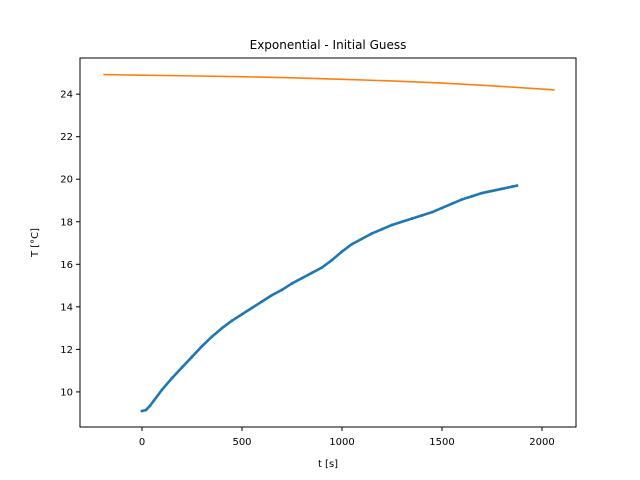 The height and width of the screenshot is (480, 640). Describe the element at coordinates (66, 137) in the screenshot. I see `y-tick-label: 22` at that location.